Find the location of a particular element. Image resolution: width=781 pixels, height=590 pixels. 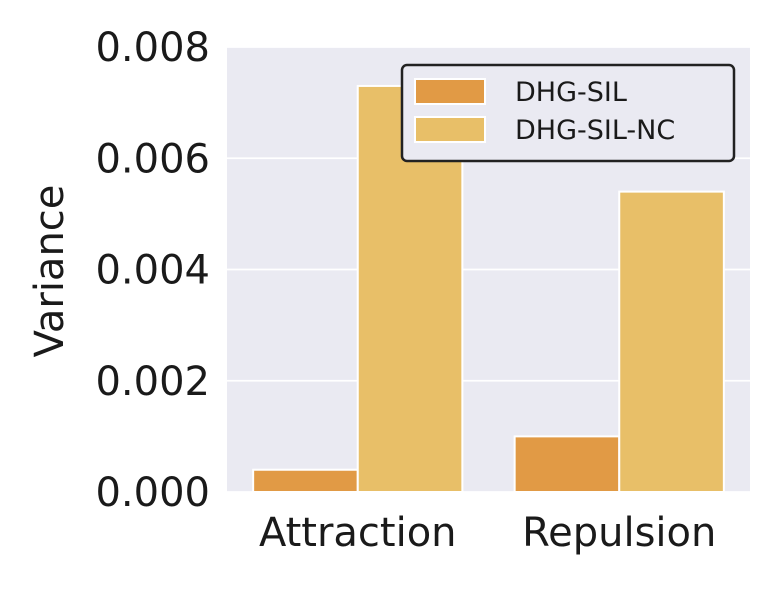

legend-swatch-dhg-sil is located at coordinates (450, 91).